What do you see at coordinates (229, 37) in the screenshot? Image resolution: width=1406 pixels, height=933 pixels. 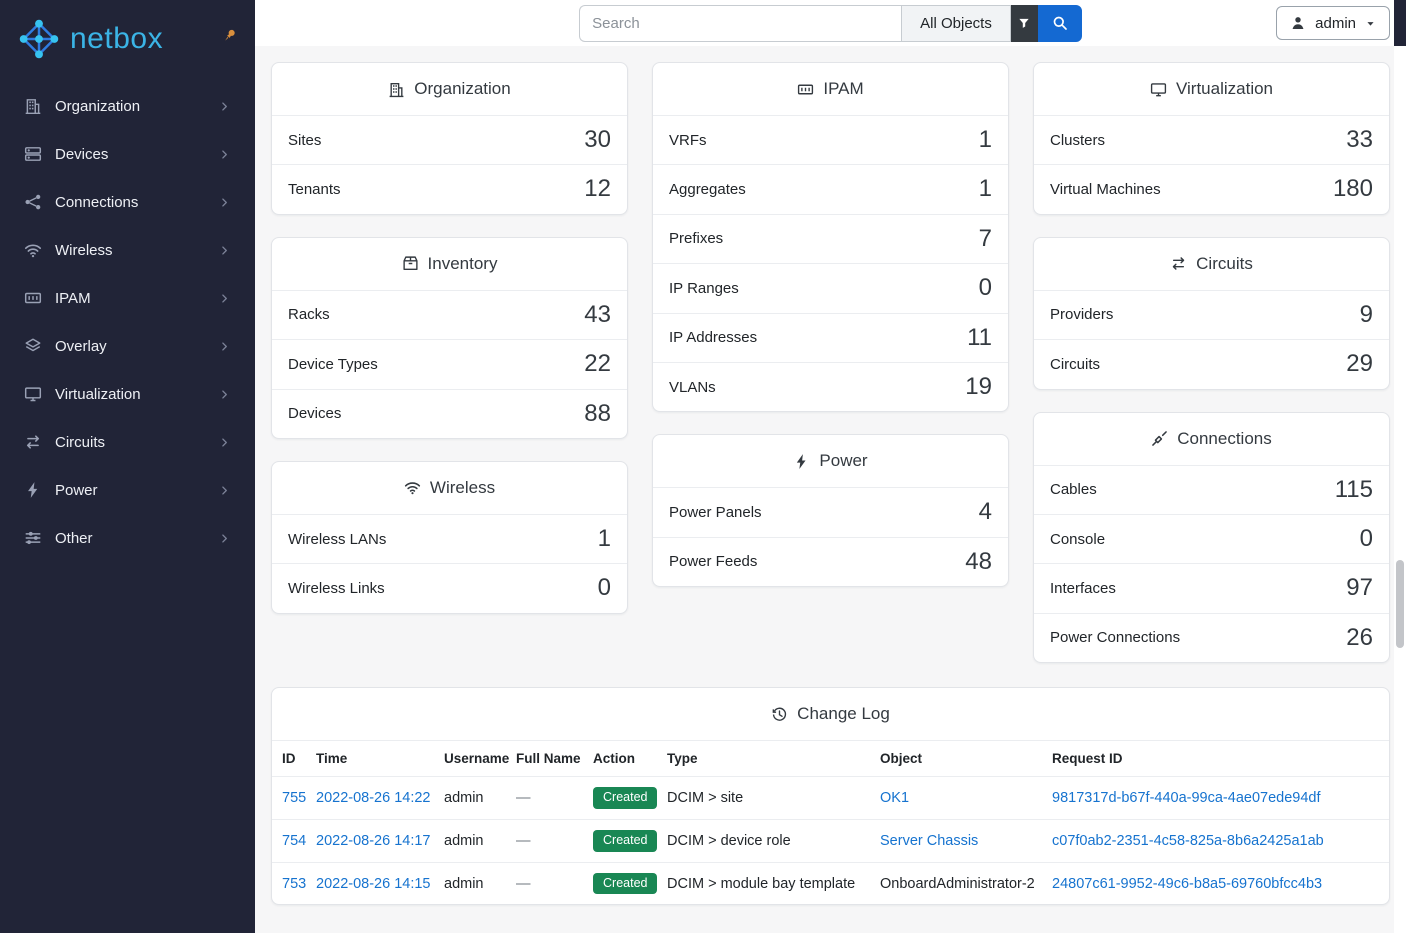 I see `sidebar-pin-button` at bounding box center [229, 37].